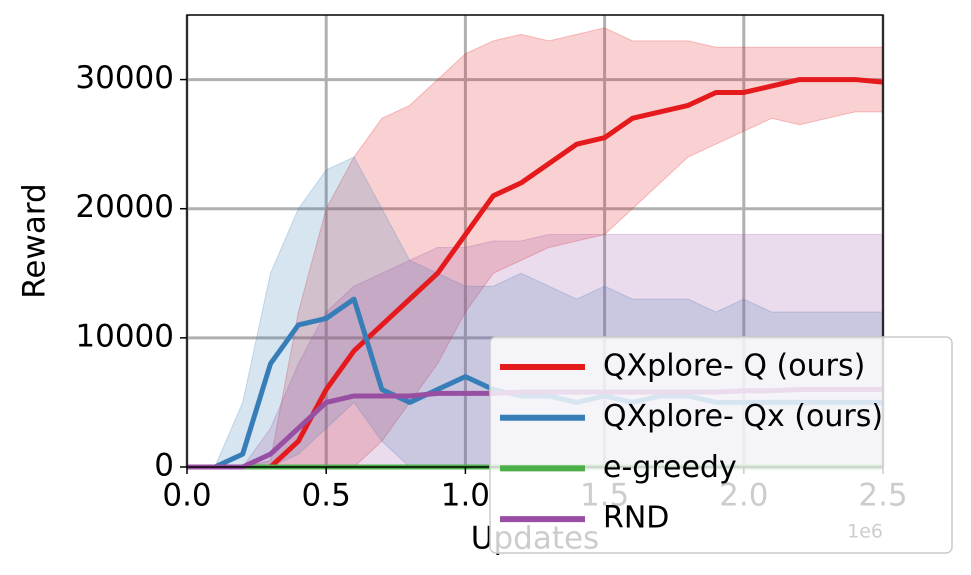  I want to click on legend-label: e-greedy, so click(670, 467).